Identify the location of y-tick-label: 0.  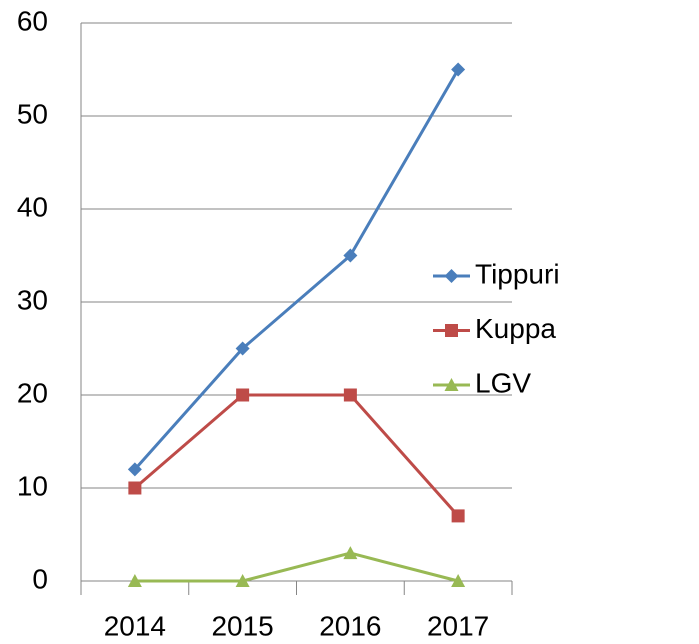
(40, 578).